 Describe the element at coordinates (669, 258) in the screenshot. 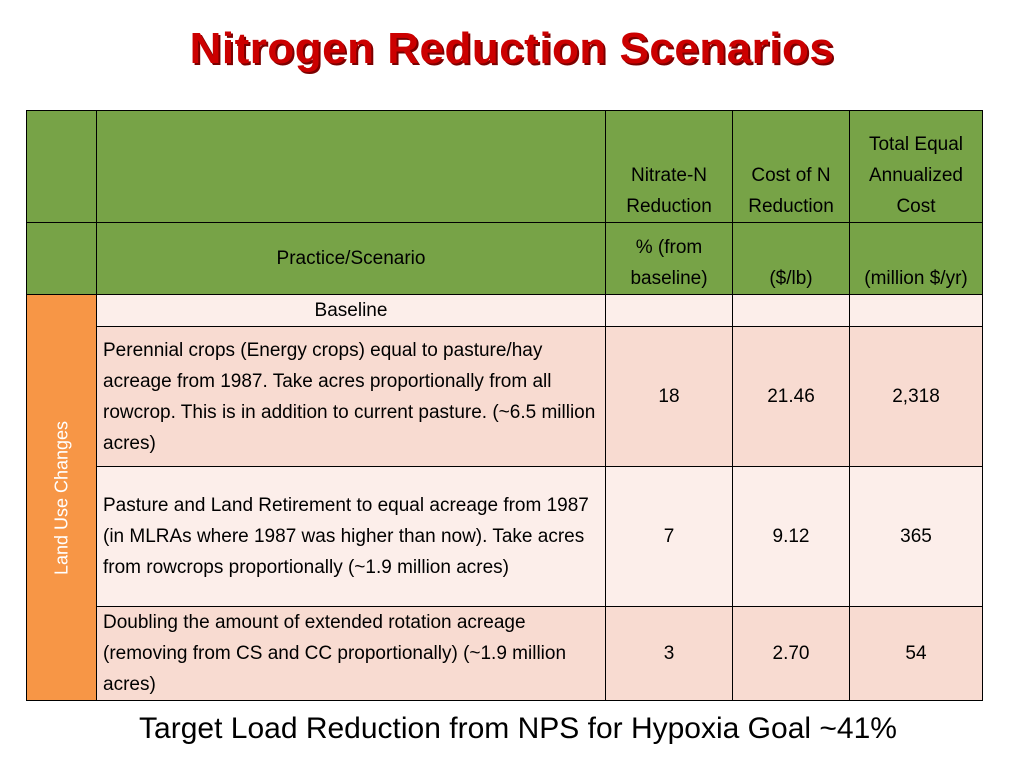

I see `header-unit-percent: % (from baseline)` at that location.